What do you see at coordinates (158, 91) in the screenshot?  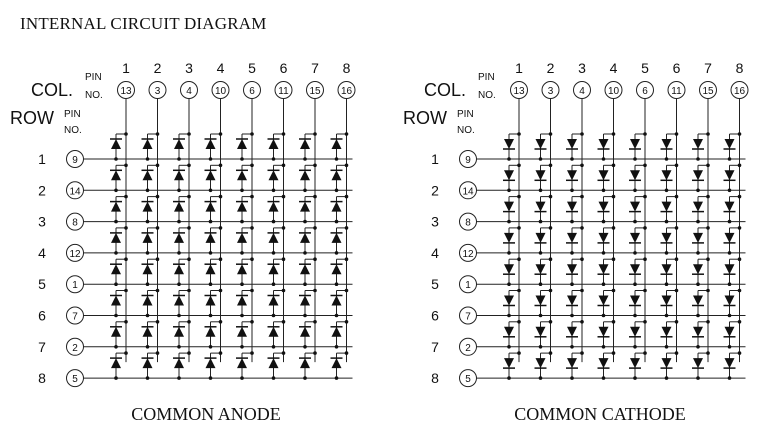 I see `column-pin-number: 3` at bounding box center [158, 91].